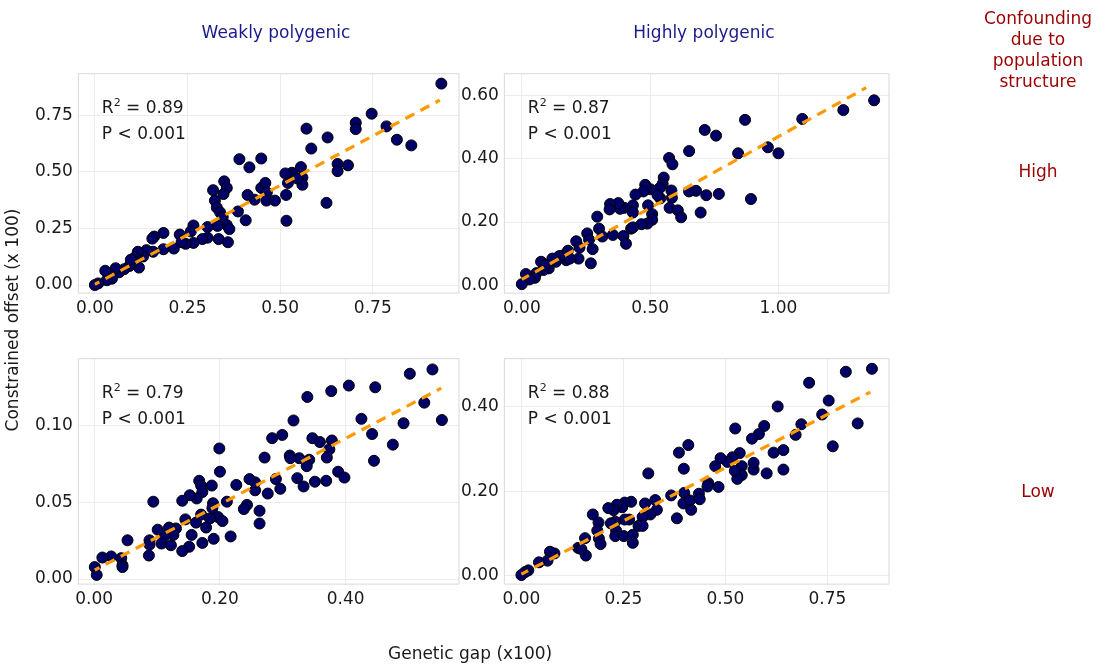 The height and width of the screenshot is (669, 1120). Describe the element at coordinates (345, 598) in the screenshot. I see `x-tick-label: 0.40` at that location.